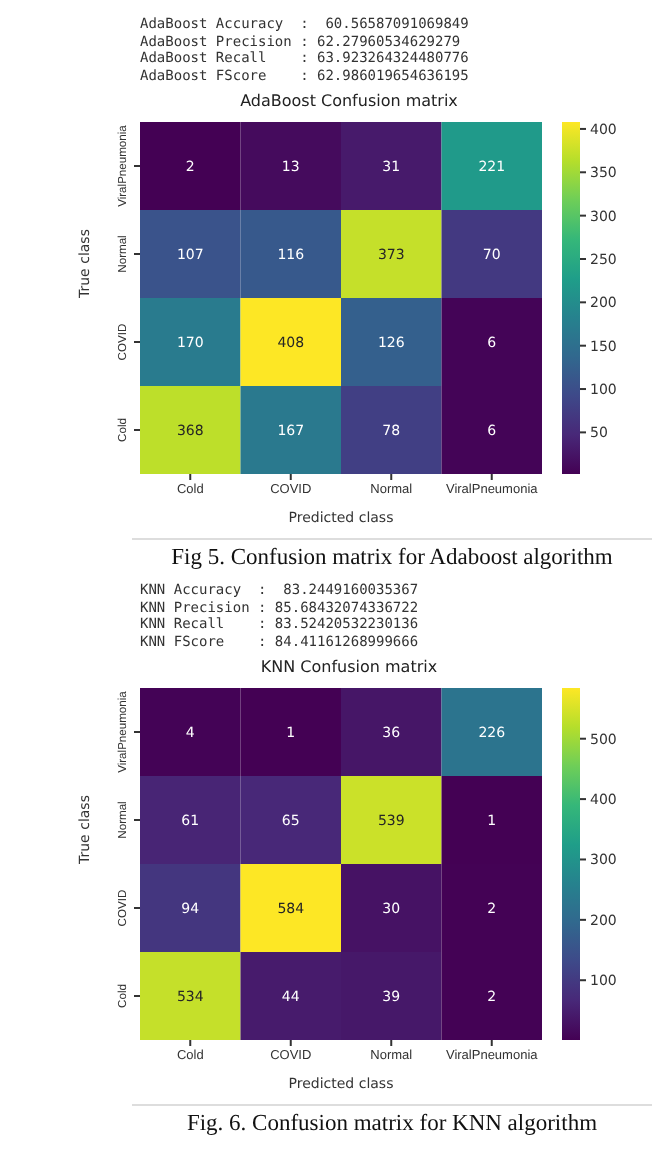  I want to click on caption: Fig. 6. Confusion matrix for KNN algorithm, so click(392, 1120).